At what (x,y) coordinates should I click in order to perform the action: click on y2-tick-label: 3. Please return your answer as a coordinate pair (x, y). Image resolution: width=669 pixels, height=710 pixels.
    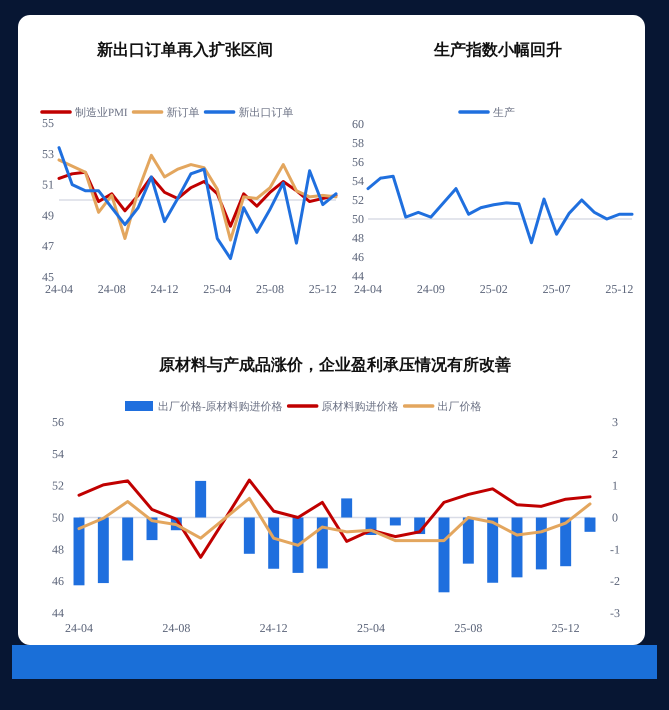
    Looking at the image, I should click on (615, 422).